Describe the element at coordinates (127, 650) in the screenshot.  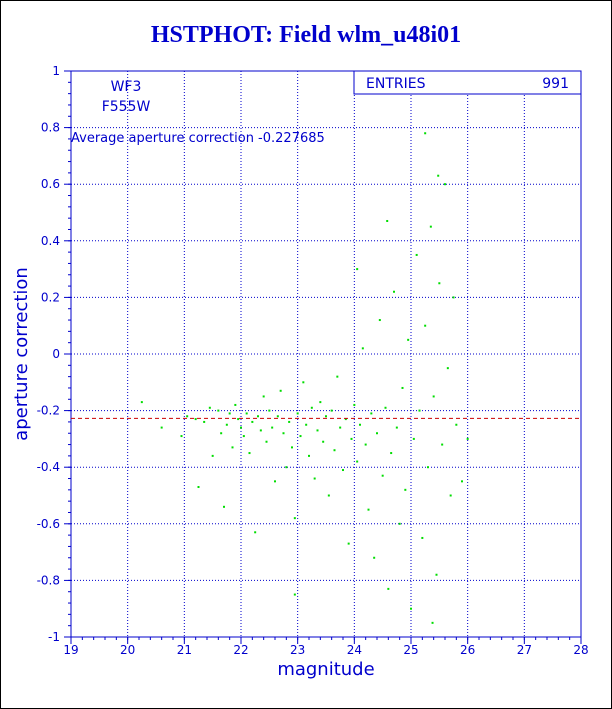
I see `x-tick-label: 20` at that location.